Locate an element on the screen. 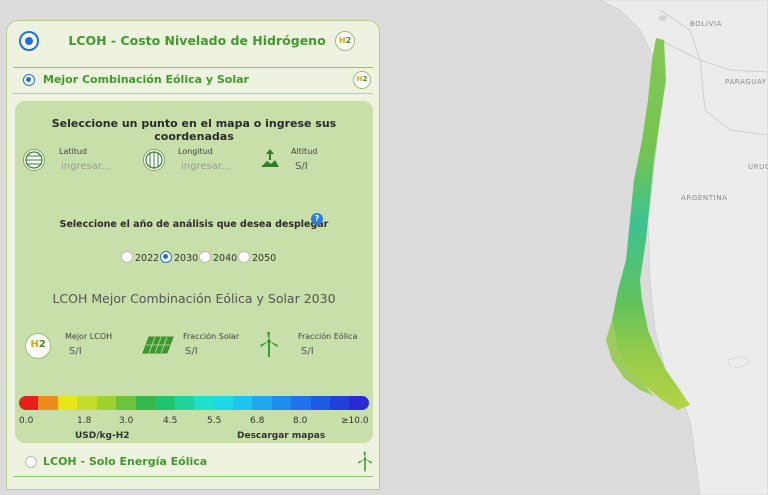 The height and width of the screenshot is (495, 768). tick-label: 1.8 is located at coordinates (84, 421).